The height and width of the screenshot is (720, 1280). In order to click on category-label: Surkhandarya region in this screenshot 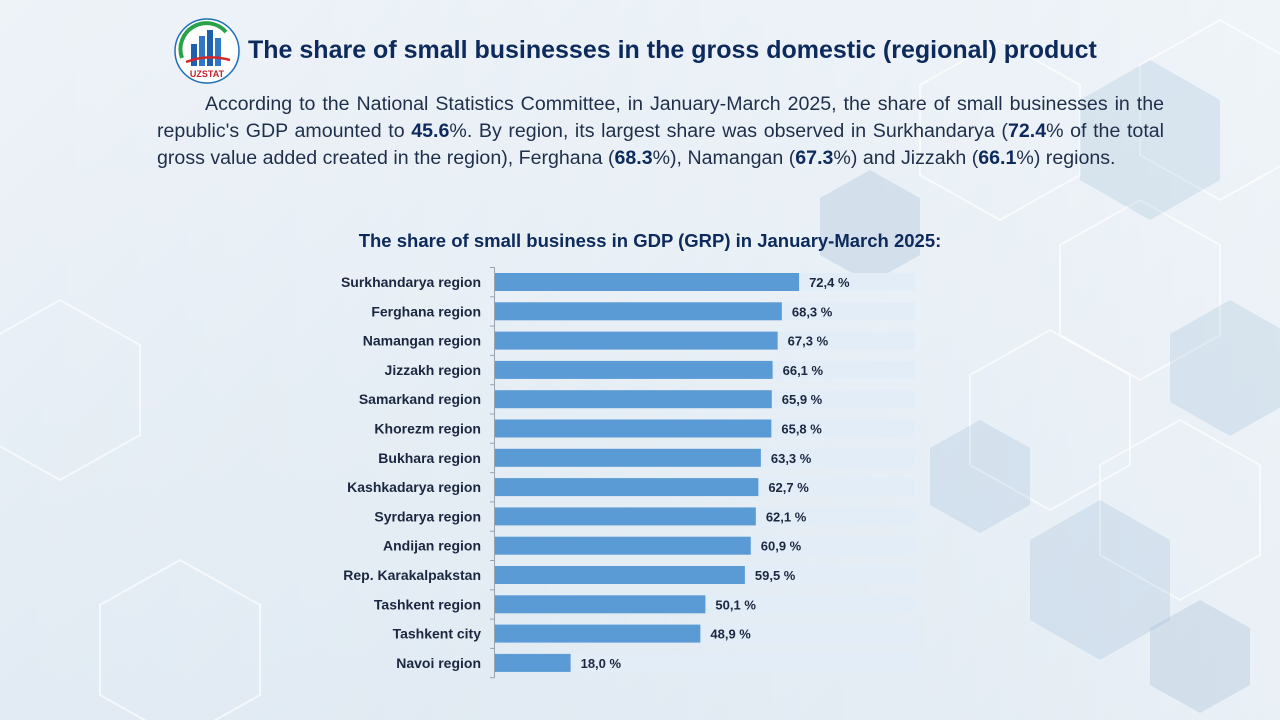, I will do `click(411, 282)`.